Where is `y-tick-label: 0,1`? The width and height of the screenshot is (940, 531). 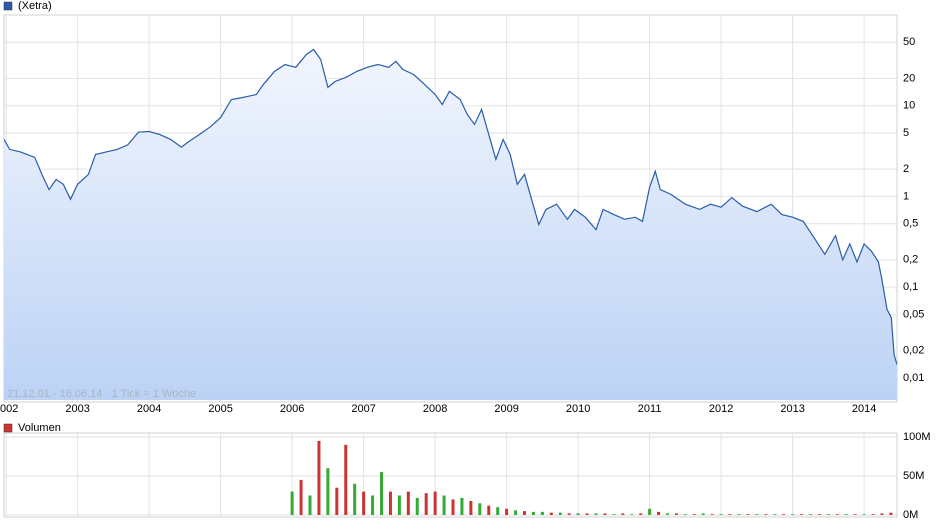 y-tick-label: 0,1 is located at coordinates (910, 287).